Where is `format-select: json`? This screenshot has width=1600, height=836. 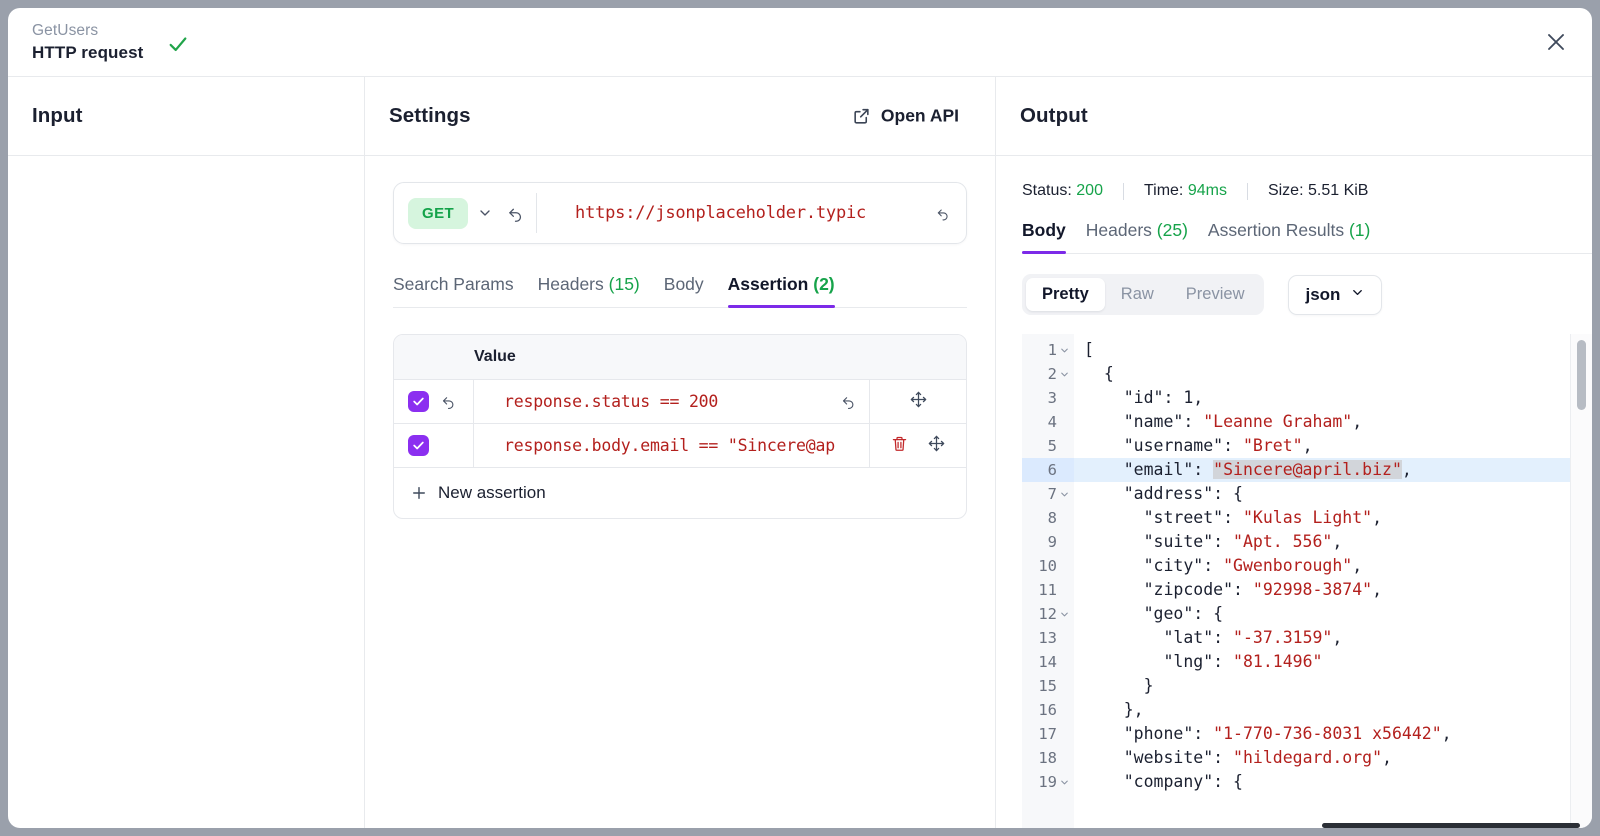 format-select: json is located at coordinates (1335, 294).